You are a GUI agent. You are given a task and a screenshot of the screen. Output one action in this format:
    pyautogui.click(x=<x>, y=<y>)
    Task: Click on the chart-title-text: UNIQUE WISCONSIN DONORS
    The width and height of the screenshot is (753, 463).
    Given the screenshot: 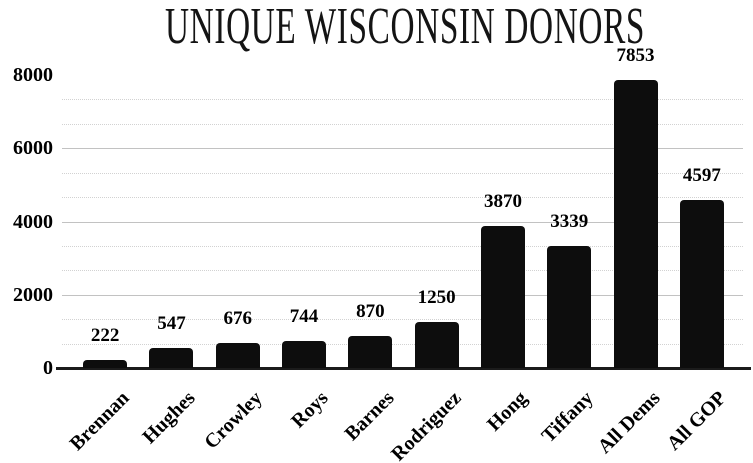 What is the action you would take?
    pyautogui.click(x=405, y=27)
    